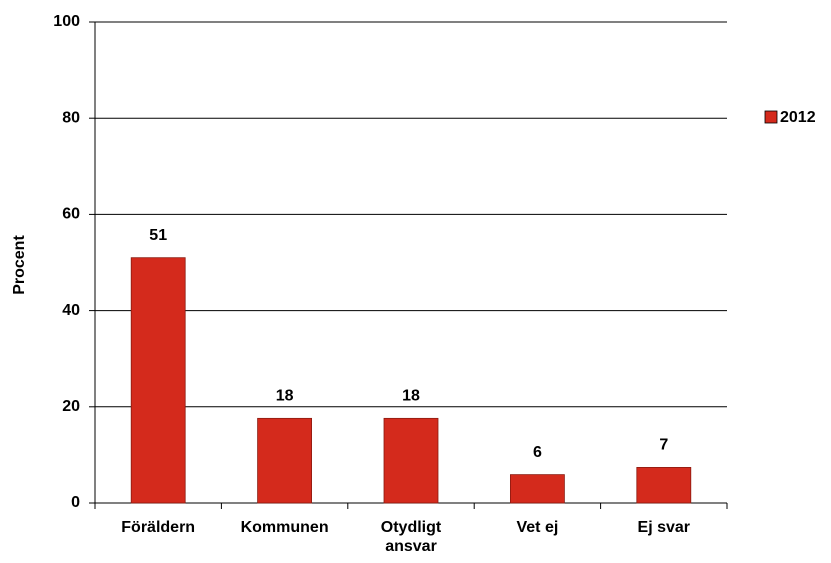 The image size is (831, 563). Describe the element at coordinates (284, 527) in the screenshot. I see `x-tick-label: Kommunen` at that location.